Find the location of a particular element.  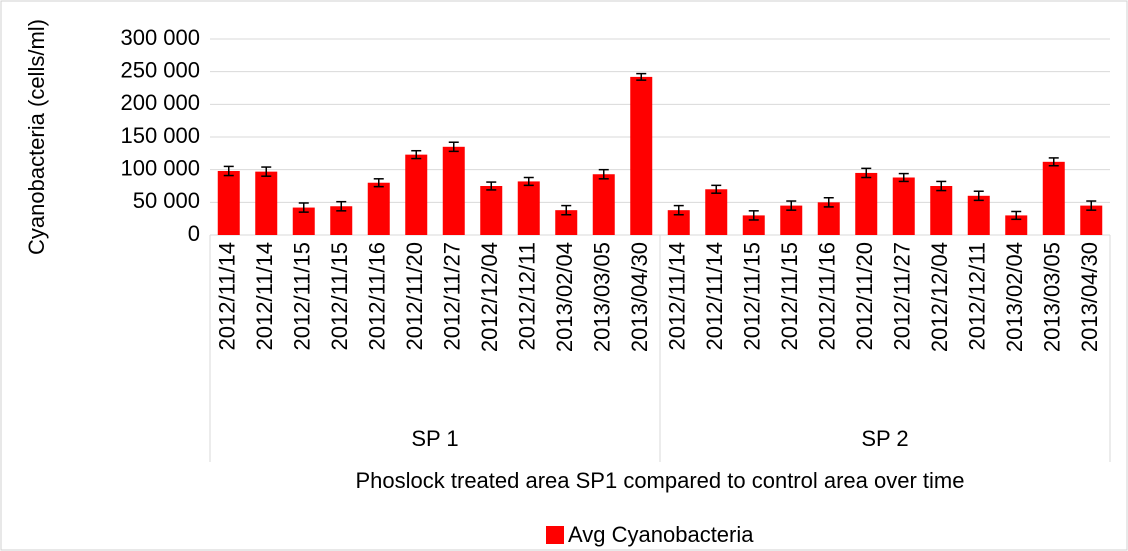

y-tick-label: 300 000 is located at coordinates (160, 37).